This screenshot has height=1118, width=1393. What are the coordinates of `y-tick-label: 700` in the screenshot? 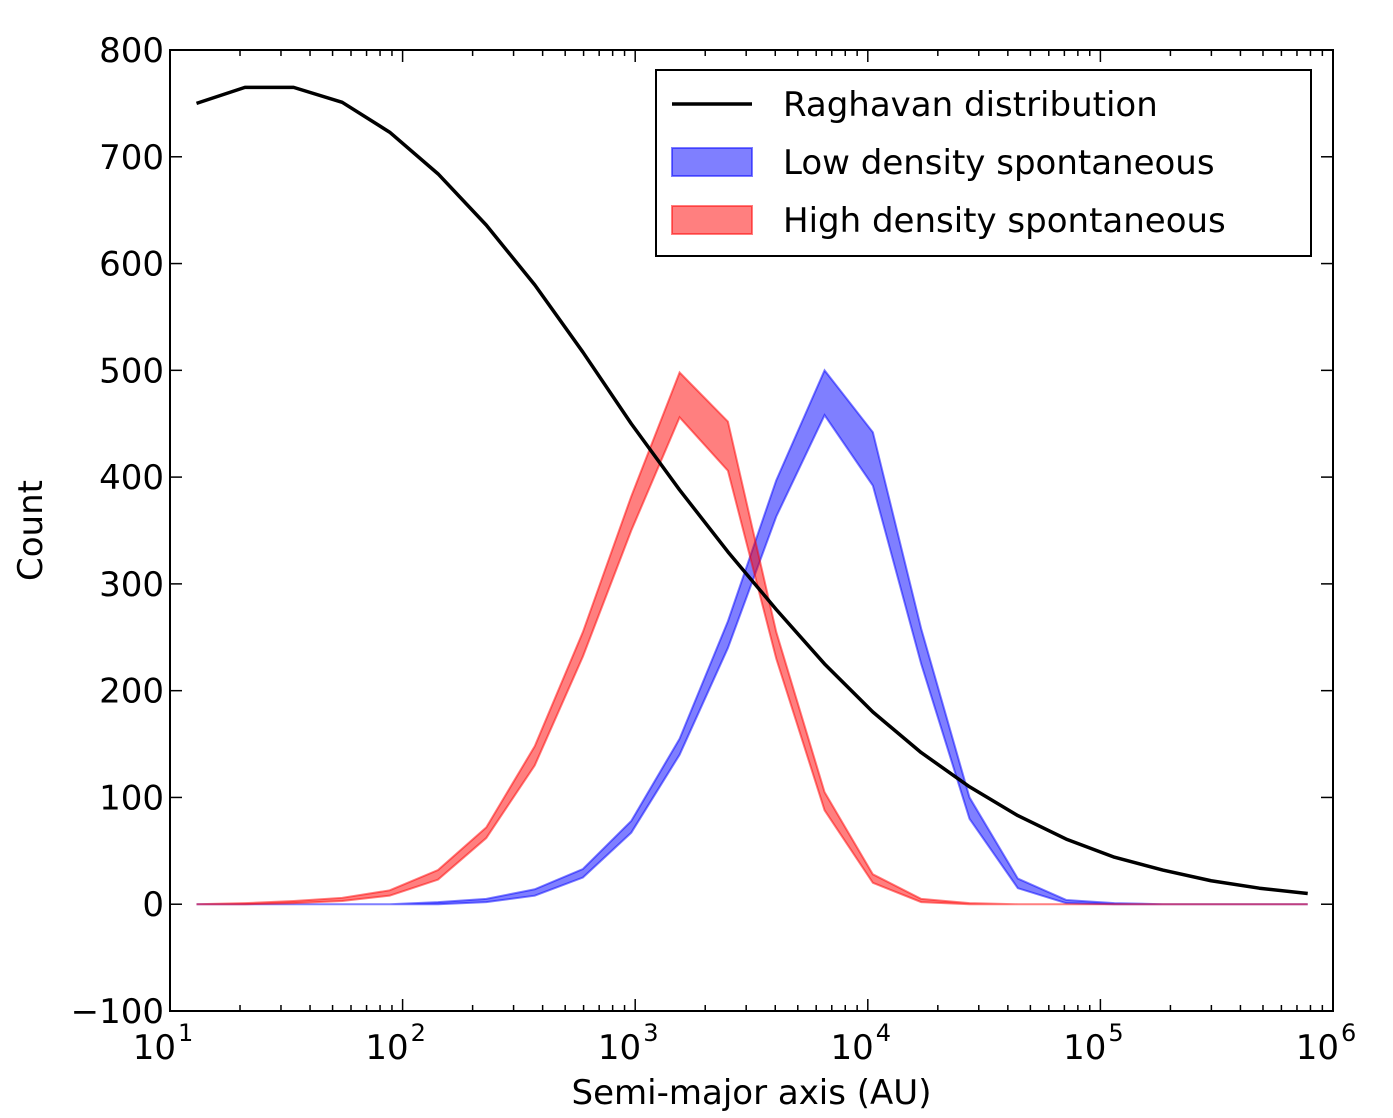 It's located at (131, 158).